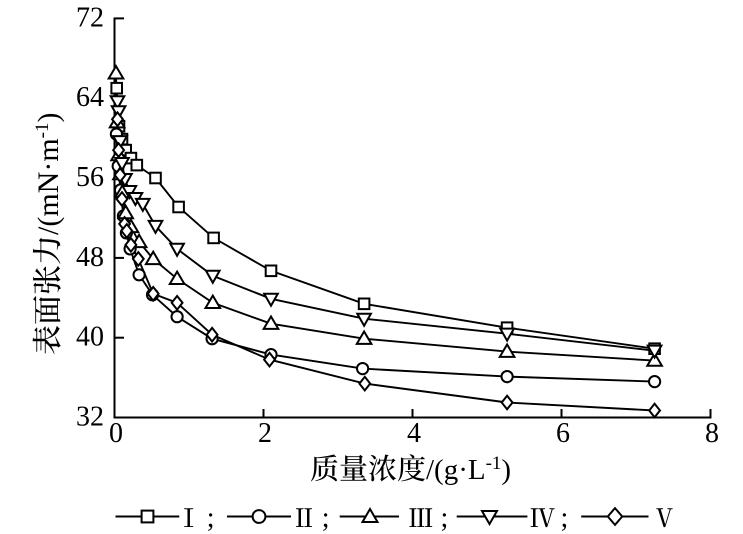  What do you see at coordinates (90, 337) in the screenshot?
I see `svg-text: 40` at bounding box center [90, 337].